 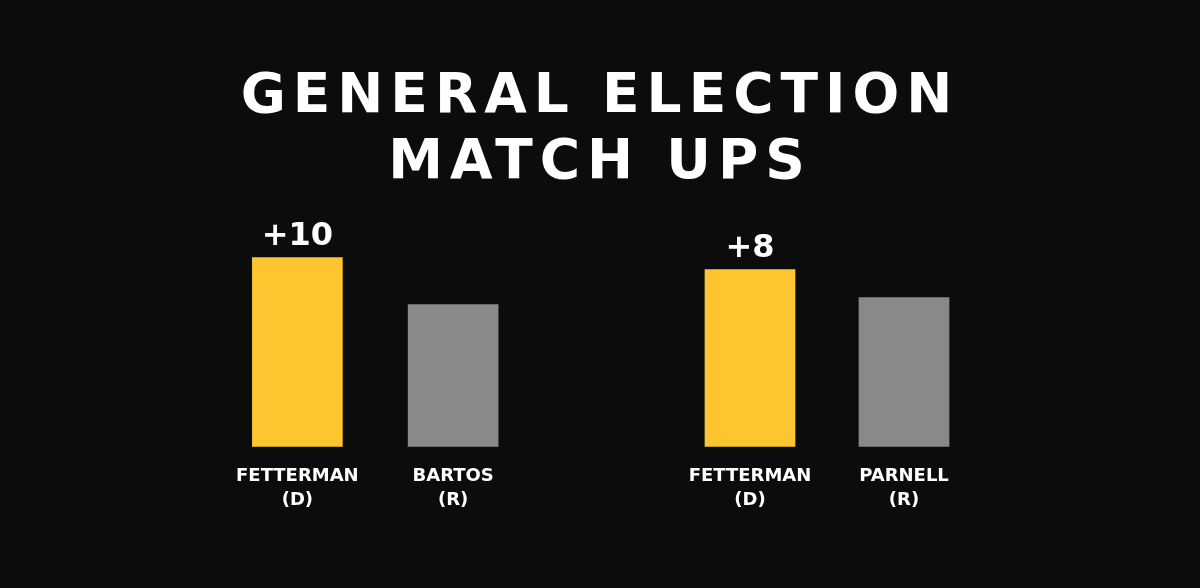 What do you see at coordinates (297, 234) in the screenshot?
I see `annotation: +10` at bounding box center [297, 234].